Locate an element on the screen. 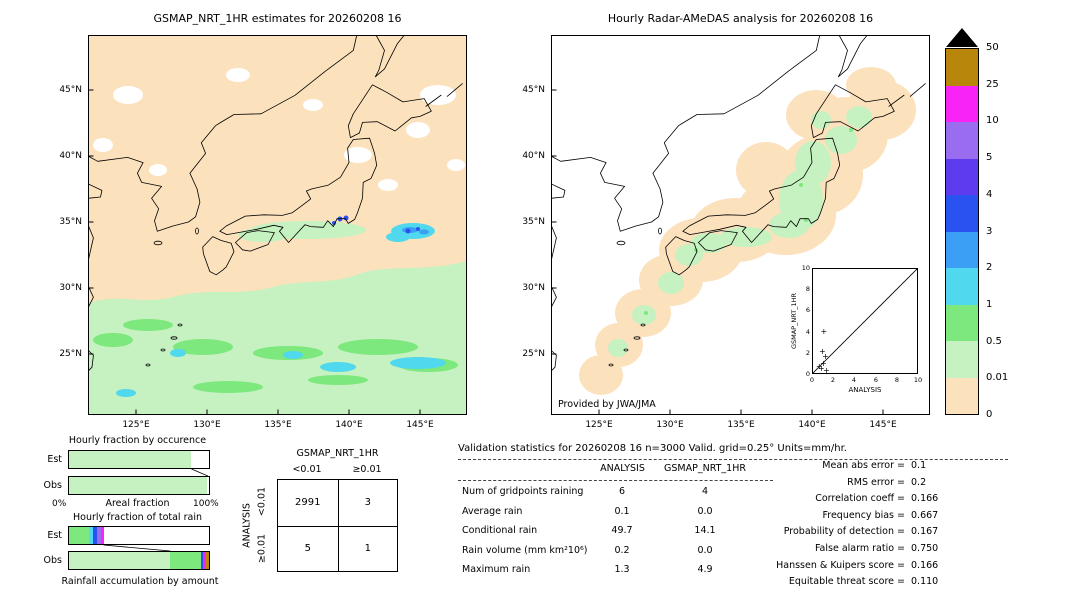 Image resolution: width=1080 pixels, height=612 pixels. colorbar-label-25: 25 is located at coordinates (992, 84).